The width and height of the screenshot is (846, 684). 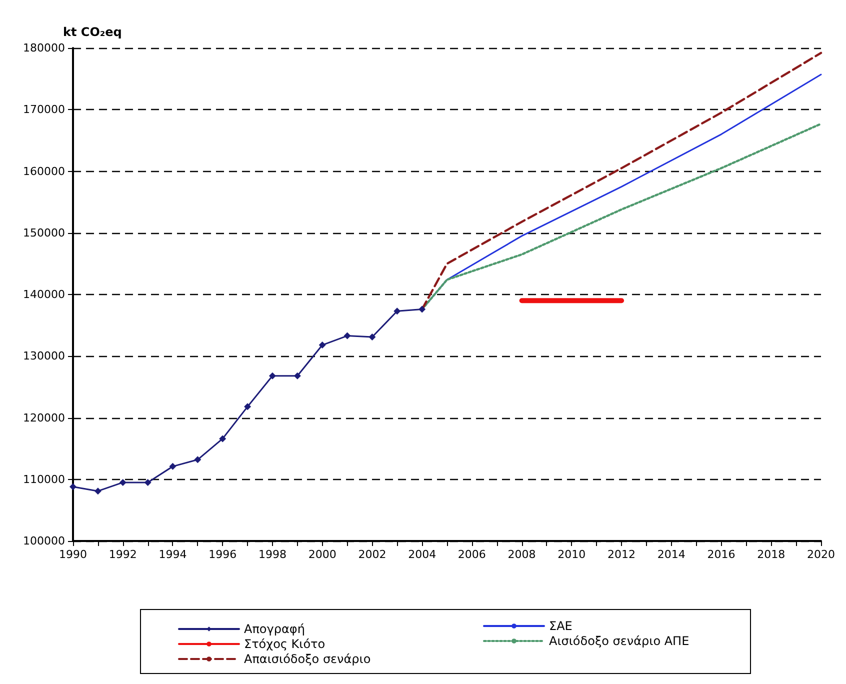 What do you see at coordinates (92, 32) in the screenshot?
I see `y-axis-title: kt CO₂eq` at bounding box center [92, 32].